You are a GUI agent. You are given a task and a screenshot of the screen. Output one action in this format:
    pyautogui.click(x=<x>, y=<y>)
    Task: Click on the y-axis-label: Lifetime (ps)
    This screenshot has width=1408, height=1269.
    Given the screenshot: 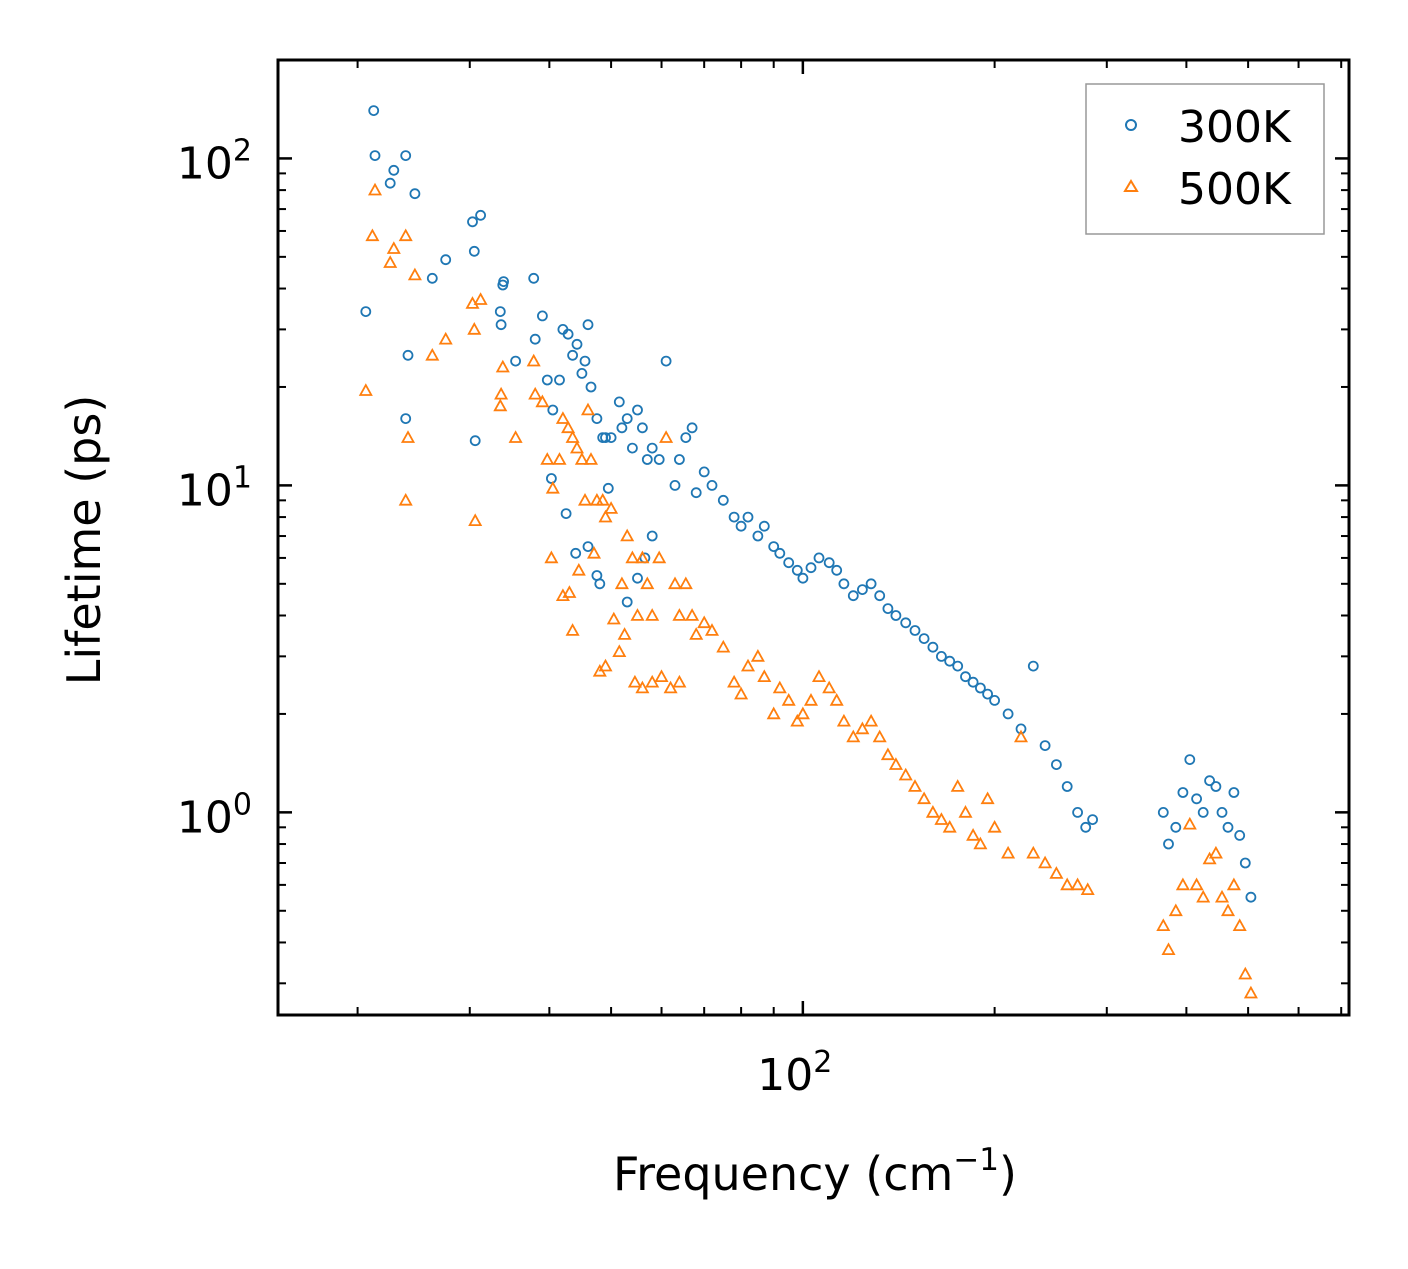 What is the action you would take?
    pyautogui.click(x=84, y=540)
    